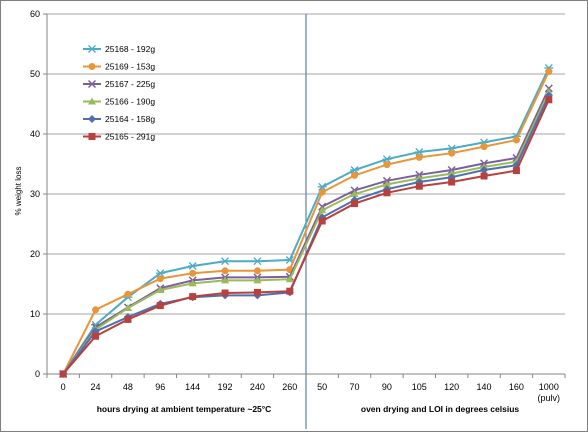  What do you see at coordinates (257, 387) in the screenshot?
I see `x-tick-label-6: 240` at bounding box center [257, 387].